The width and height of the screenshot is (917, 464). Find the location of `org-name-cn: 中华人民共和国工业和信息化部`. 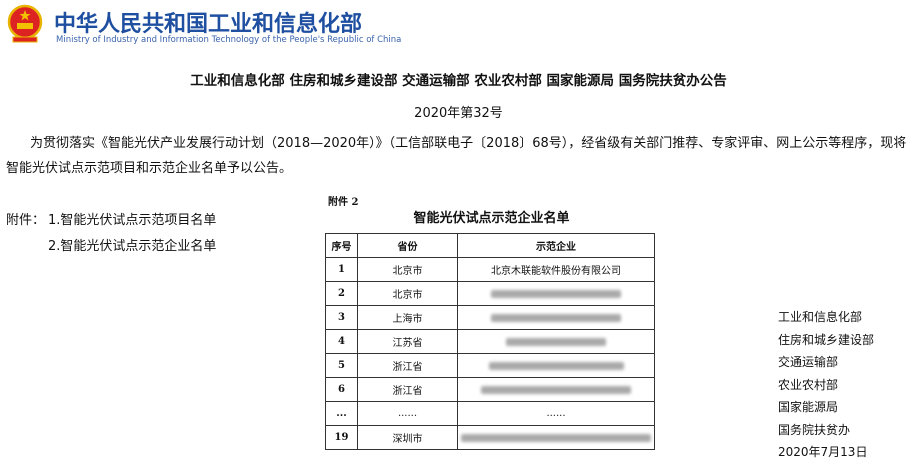

org-name-cn: 中华人民共和国工业和信息化部 is located at coordinates (208, 24).